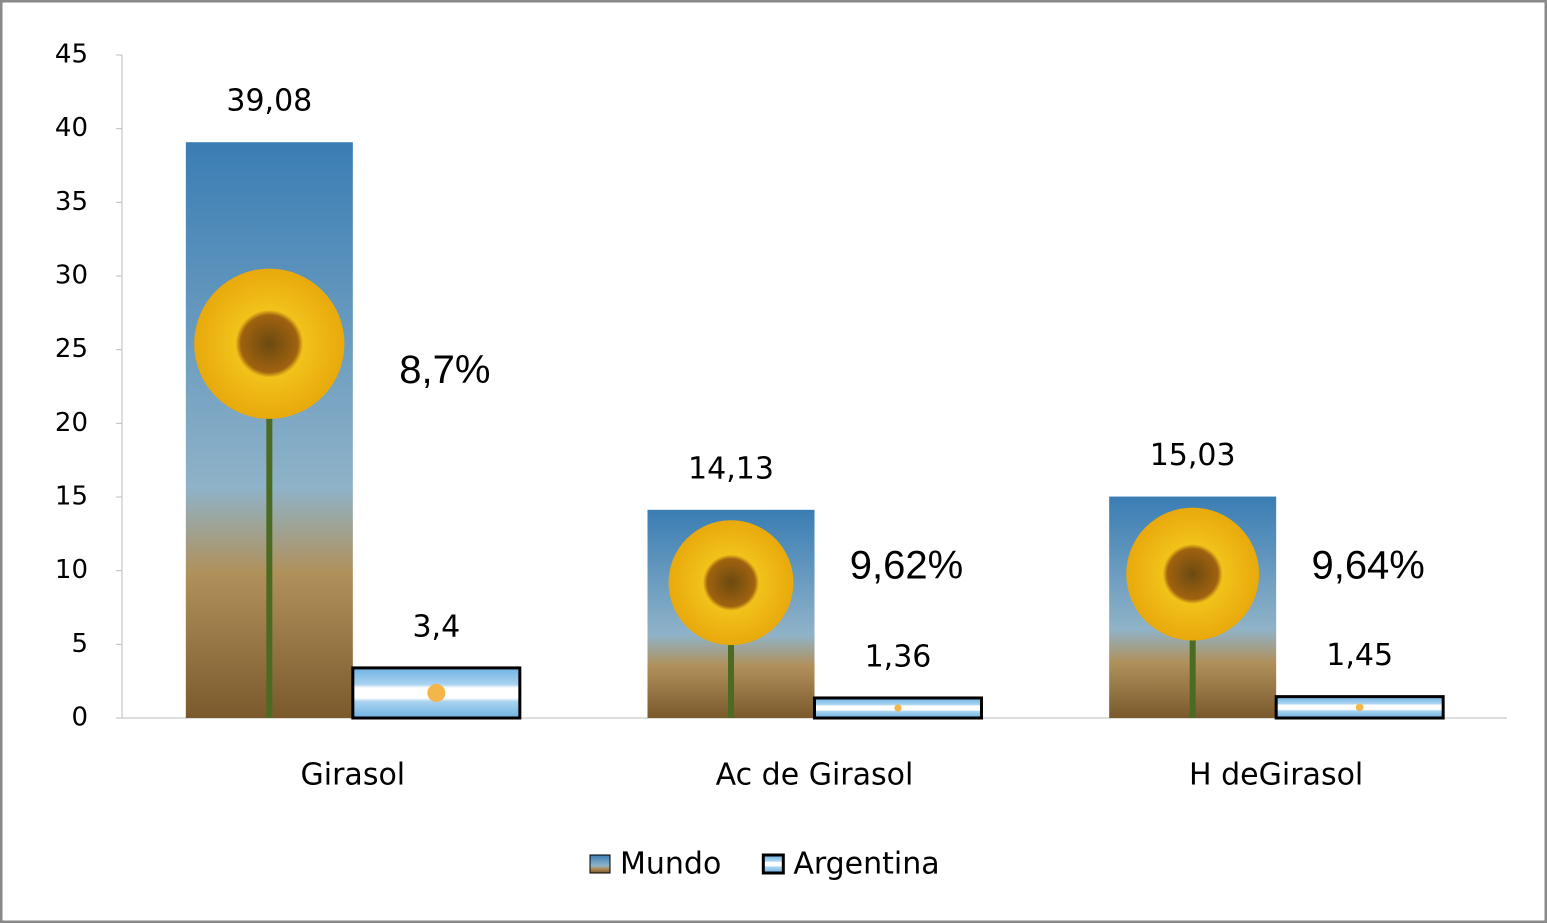 This screenshot has height=923, width=1547. Describe the element at coordinates (1193, 455) in the screenshot. I see `data-label: 15,03` at that location.